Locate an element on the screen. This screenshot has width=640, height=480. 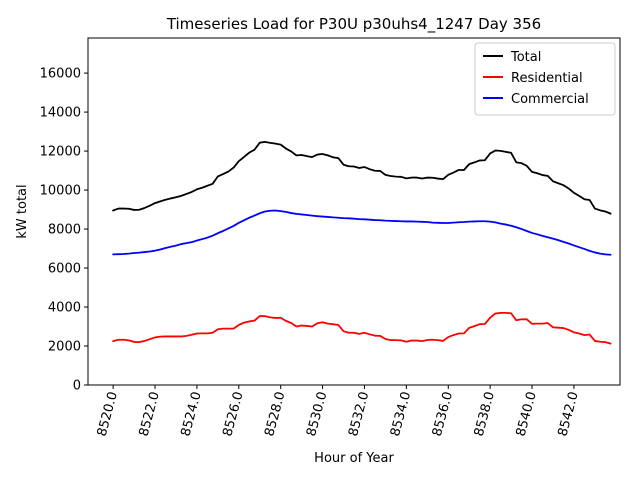
series-line-commercial is located at coordinates (362, 232).